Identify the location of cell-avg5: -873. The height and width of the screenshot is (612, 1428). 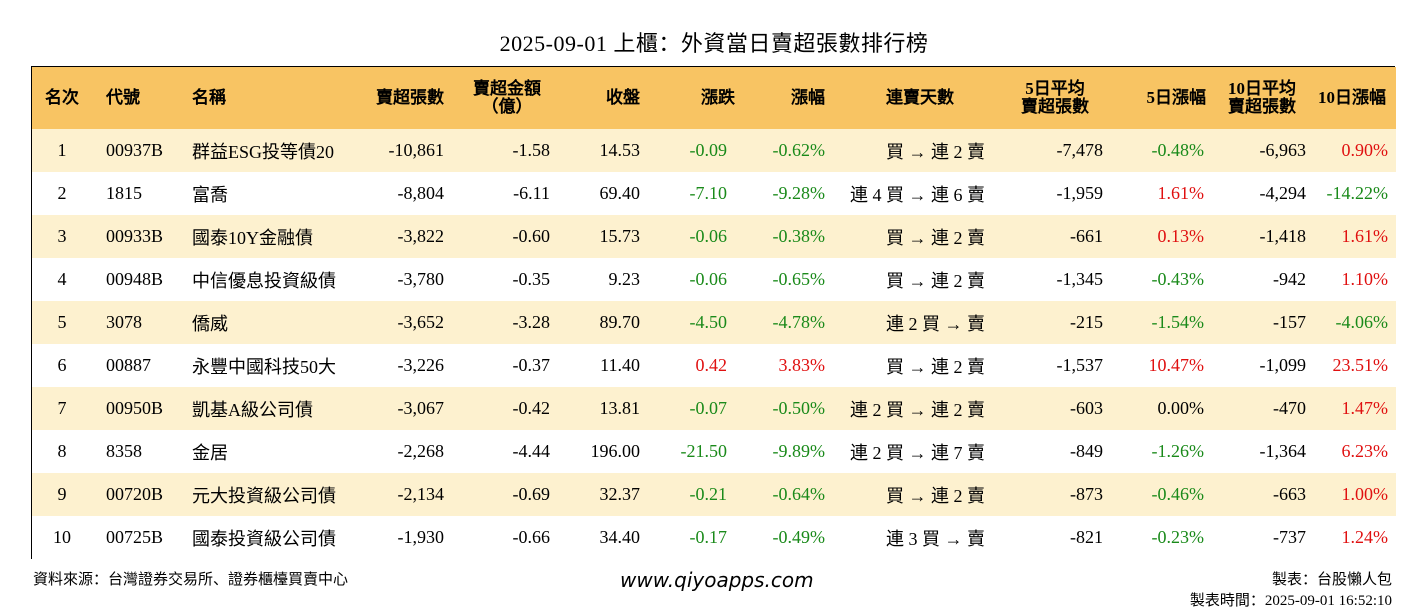
(1086, 494).